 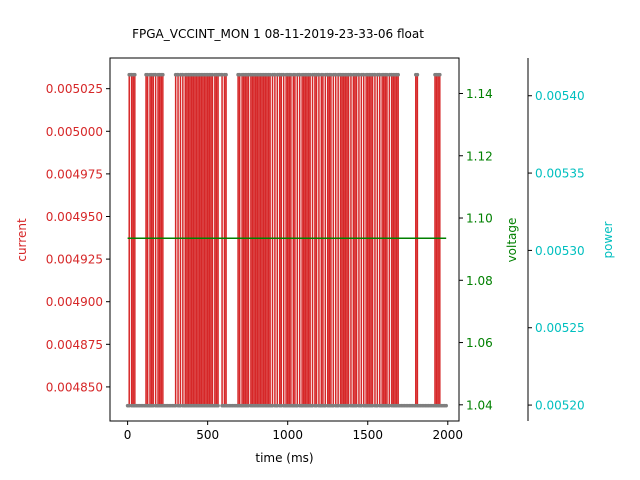 I want to click on power-tick-label: 0.00530, so click(x=560, y=251).